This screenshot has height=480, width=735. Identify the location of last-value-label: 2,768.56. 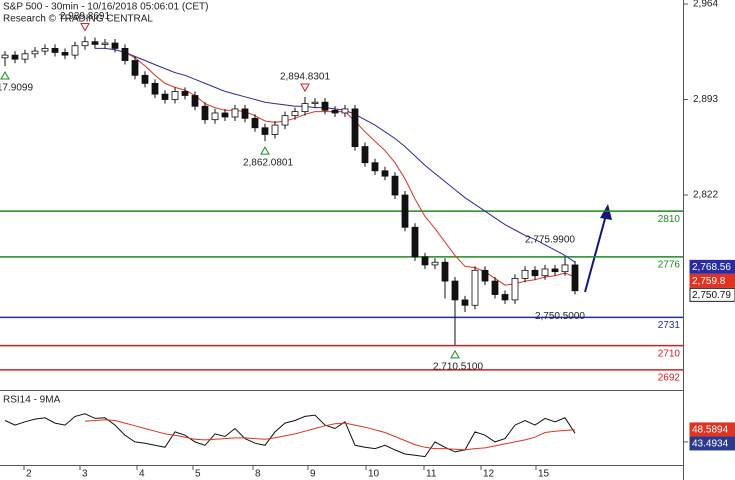
(711, 267).